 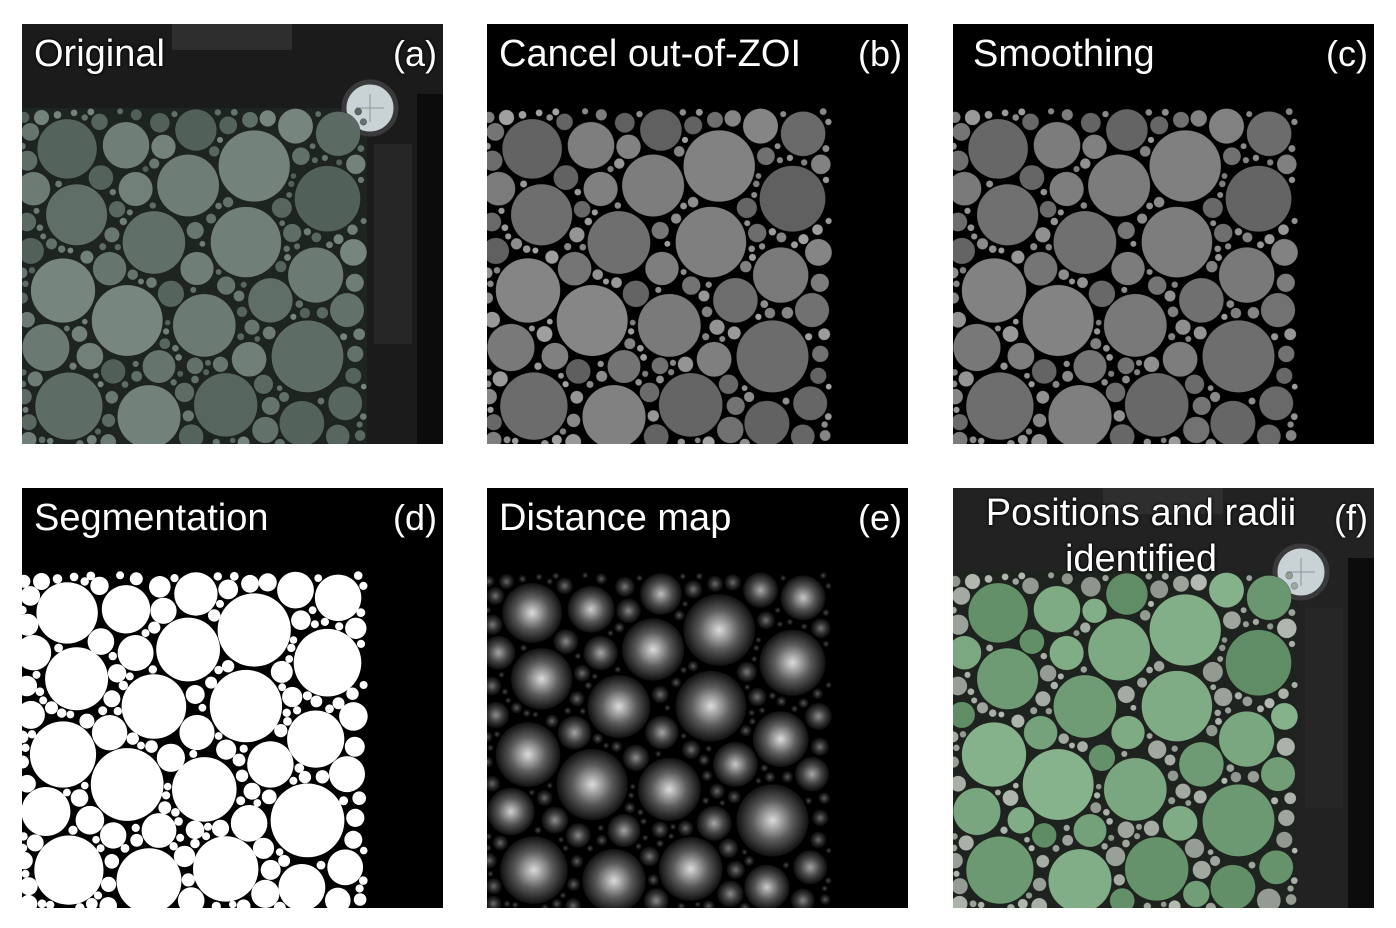 What do you see at coordinates (99, 54) in the screenshot?
I see `panel-title-original: Original` at bounding box center [99, 54].